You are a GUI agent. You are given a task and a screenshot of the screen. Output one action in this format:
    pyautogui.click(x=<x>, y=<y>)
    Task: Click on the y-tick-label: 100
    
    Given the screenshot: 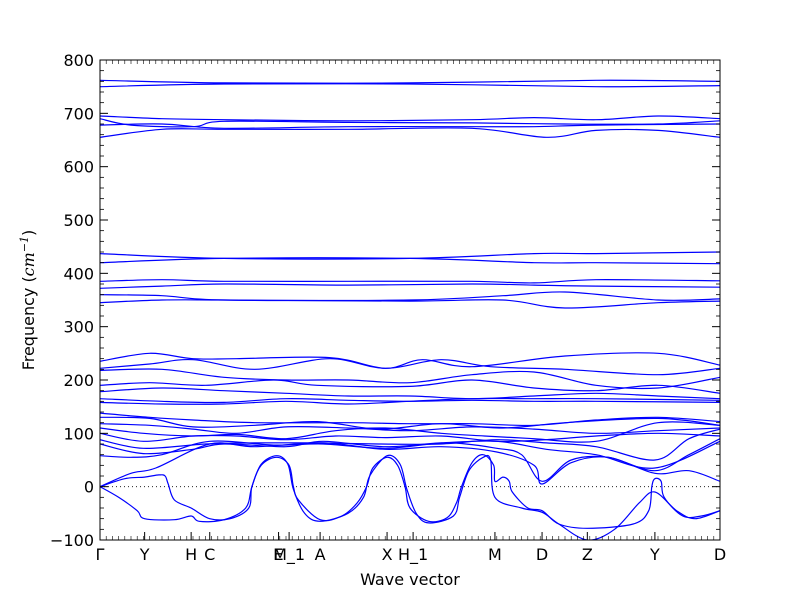 What is the action you would take?
    pyautogui.click(x=78, y=433)
    